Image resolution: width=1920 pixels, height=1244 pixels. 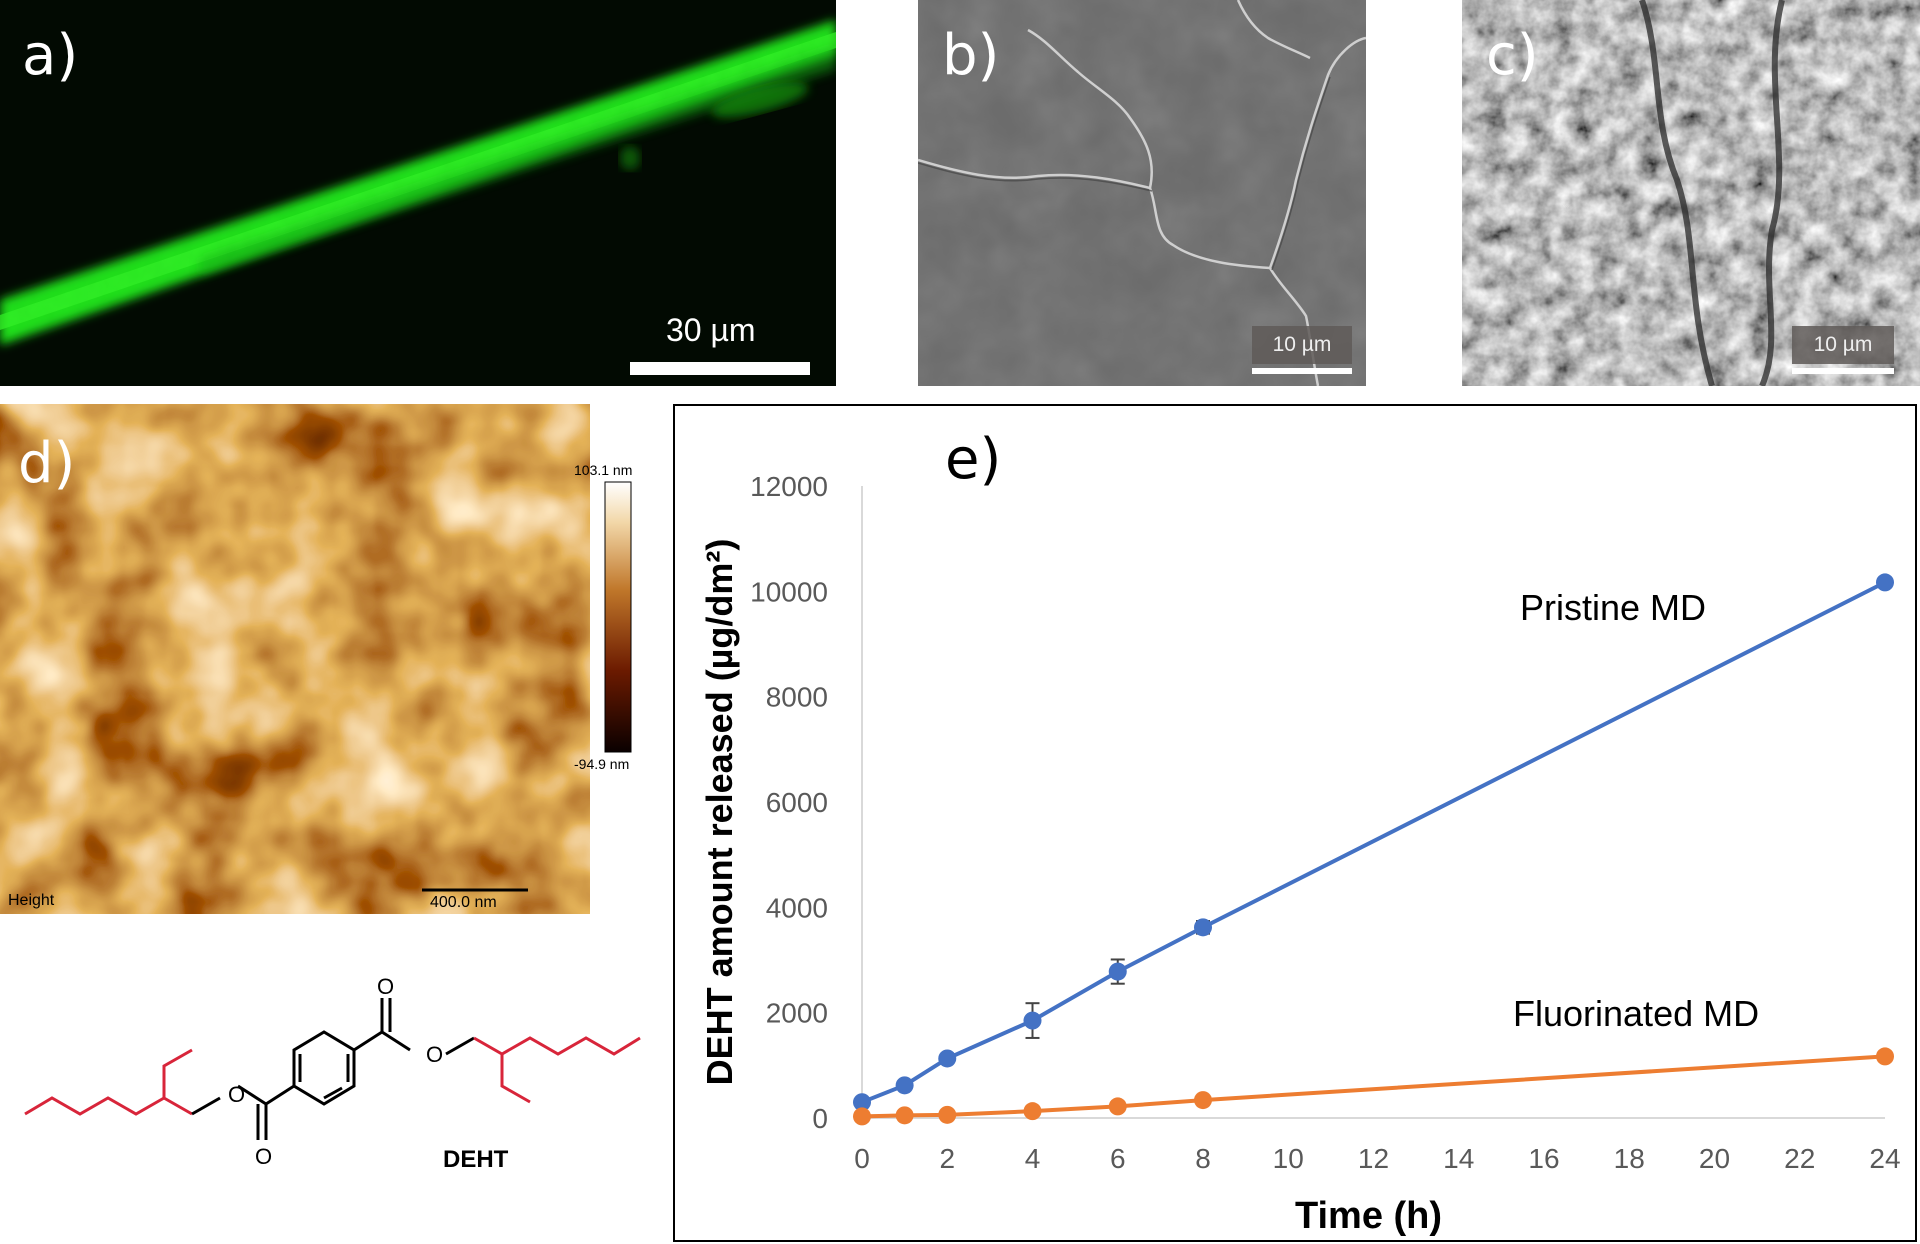 What do you see at coordinates (797, 907) in the screenshot?
I see `y-tick-label: 4000` at bounding box center [797, 907].